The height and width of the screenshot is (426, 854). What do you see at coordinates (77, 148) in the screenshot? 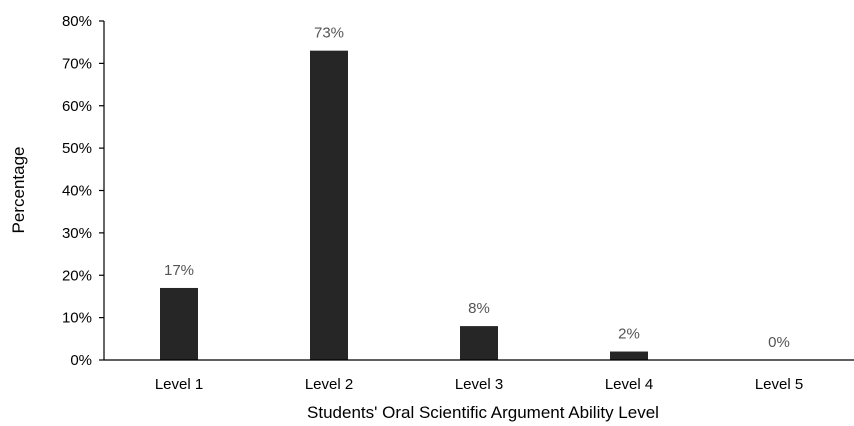
I see `y-tick-label: 50%` at bounding box center [77, 148].